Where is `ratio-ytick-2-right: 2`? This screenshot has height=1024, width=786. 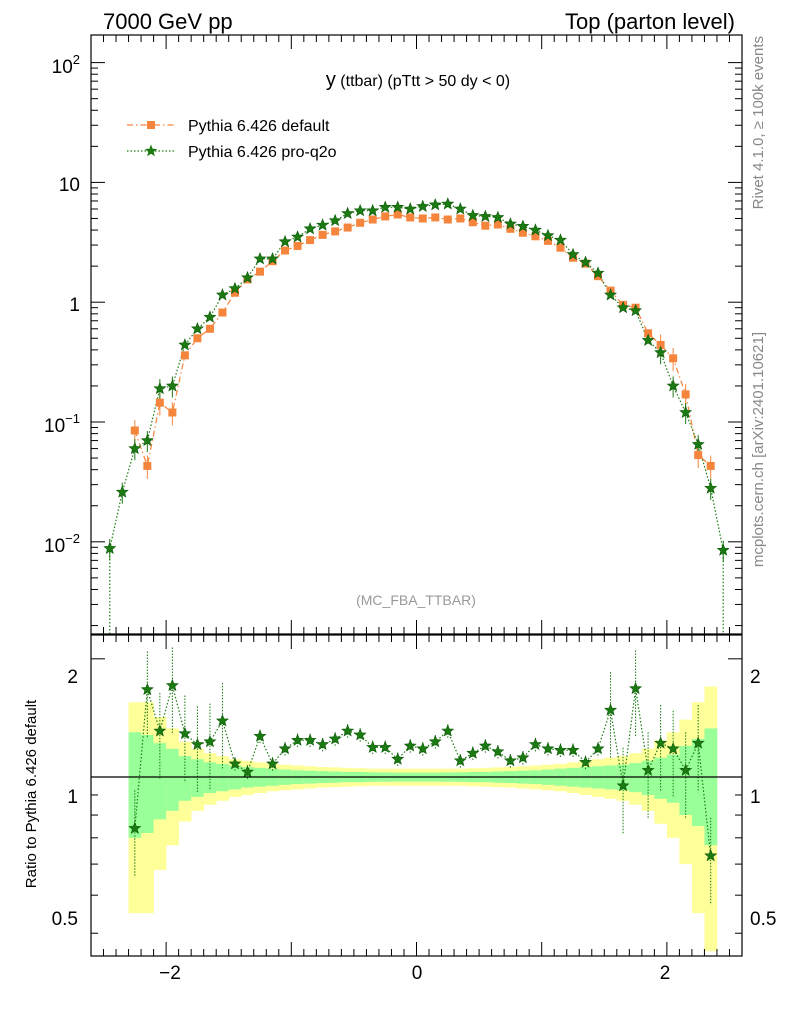 ratio-ytick-2-right: 2 is located at coordinates (755, 677).